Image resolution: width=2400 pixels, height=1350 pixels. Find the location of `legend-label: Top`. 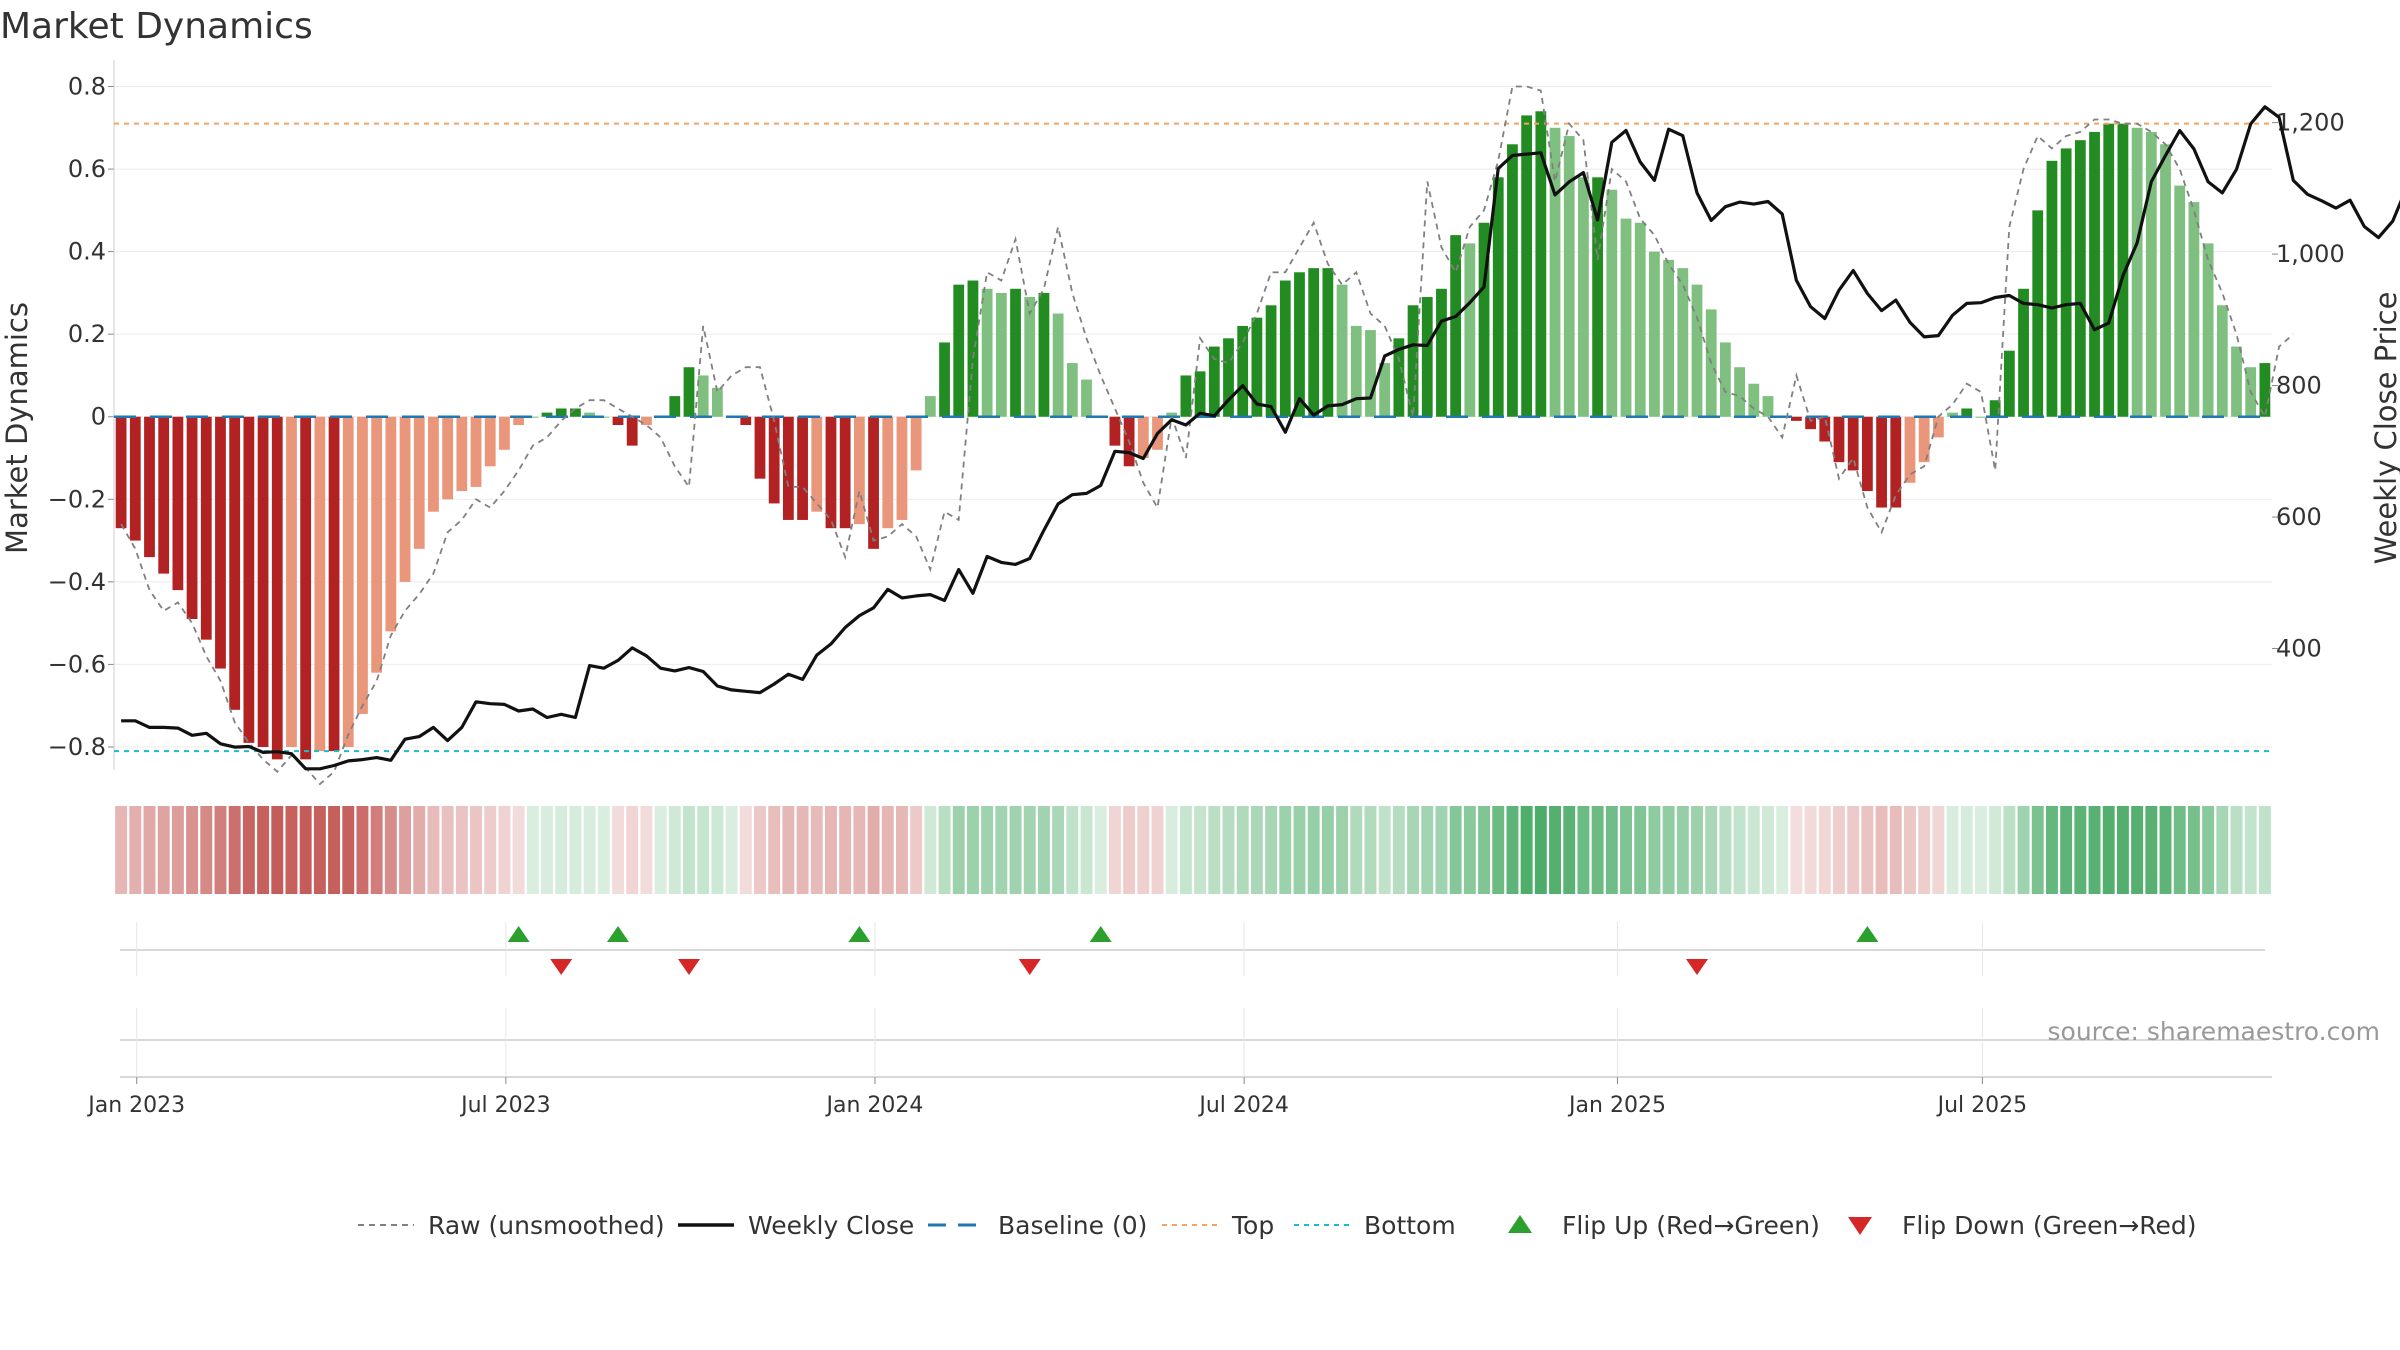

legend-label: Top is located at coordinates (1252, 1225).